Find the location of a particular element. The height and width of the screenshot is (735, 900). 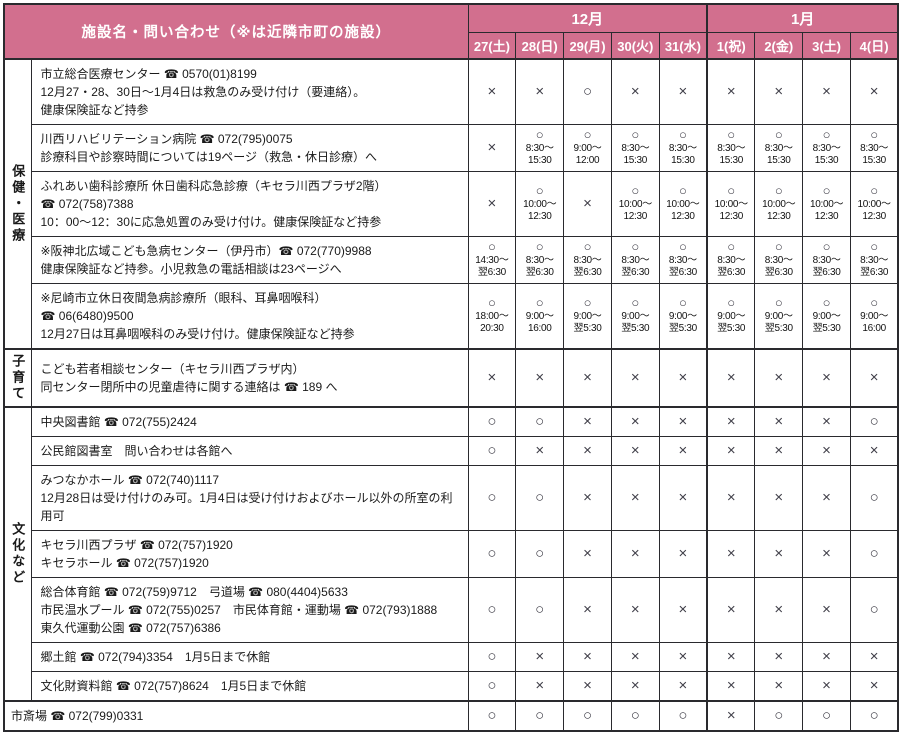

facility-text-line: 診療科目や診察時間については19ページ（救急・休日診療）へ is located at coordinates (209, 157).